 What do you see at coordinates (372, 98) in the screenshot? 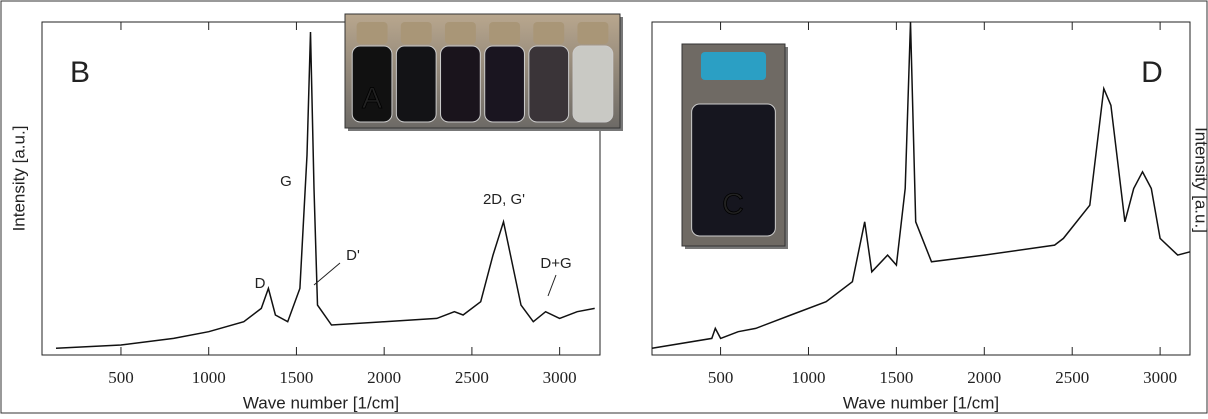
I see `inset-label: A` at bounding box center [372, 98].